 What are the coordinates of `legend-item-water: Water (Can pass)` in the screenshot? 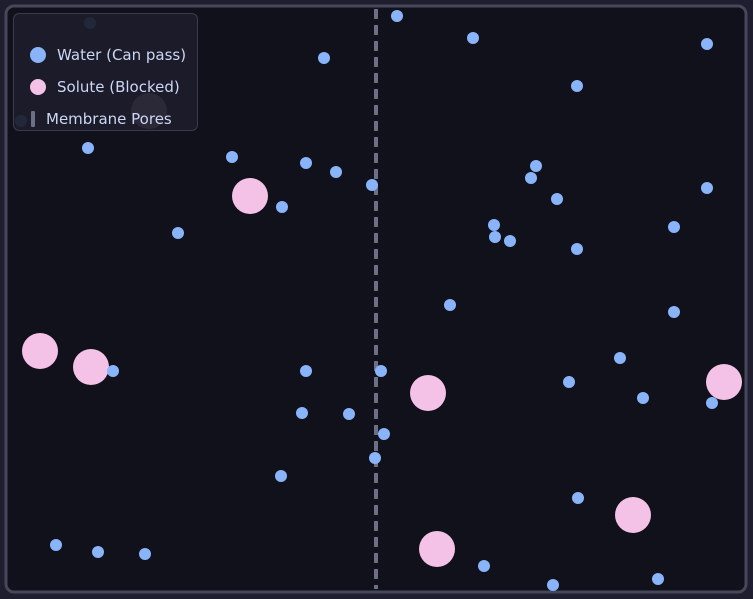 It's located at (100, 55).